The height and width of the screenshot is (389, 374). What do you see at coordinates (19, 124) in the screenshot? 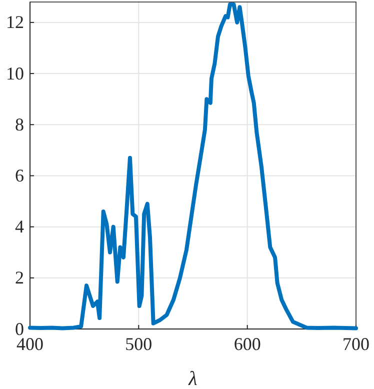
I see `y-tick-label: 8` at bounding box center [19, 124].